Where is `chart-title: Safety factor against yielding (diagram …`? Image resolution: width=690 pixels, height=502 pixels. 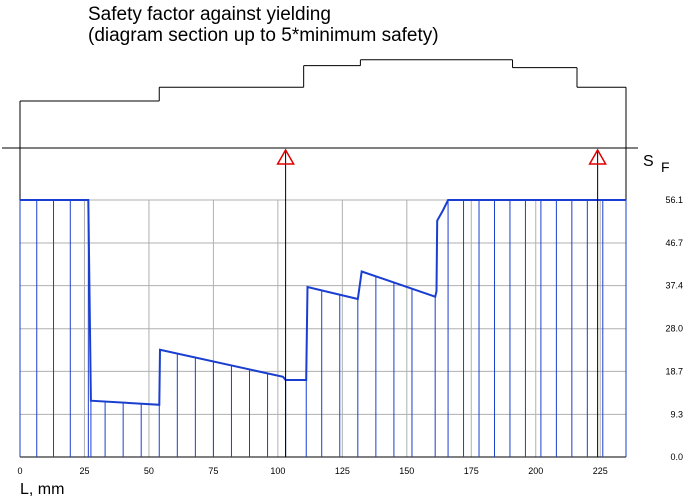
chart-title: Safety factor against yielding (diagram … is located at coordinates (263, 25).